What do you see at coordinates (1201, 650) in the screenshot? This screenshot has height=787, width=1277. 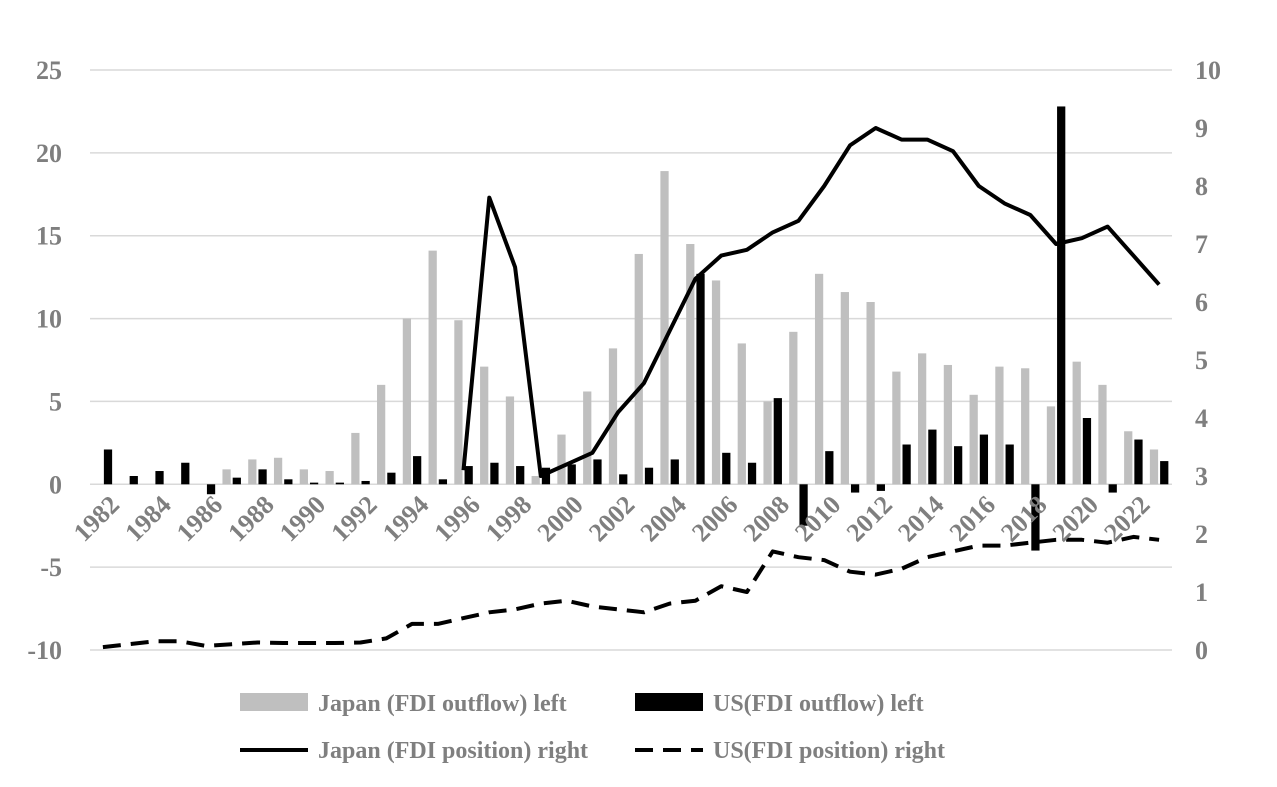 I see `y-right-tick-label: 0` at bounding box center [1201, 650].